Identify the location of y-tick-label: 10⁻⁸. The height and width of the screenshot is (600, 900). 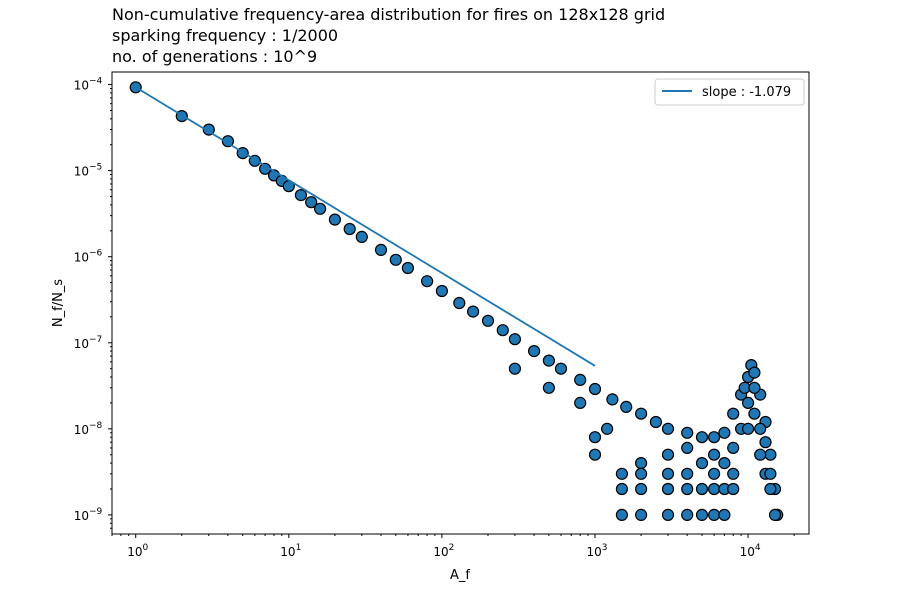
(88, 429).